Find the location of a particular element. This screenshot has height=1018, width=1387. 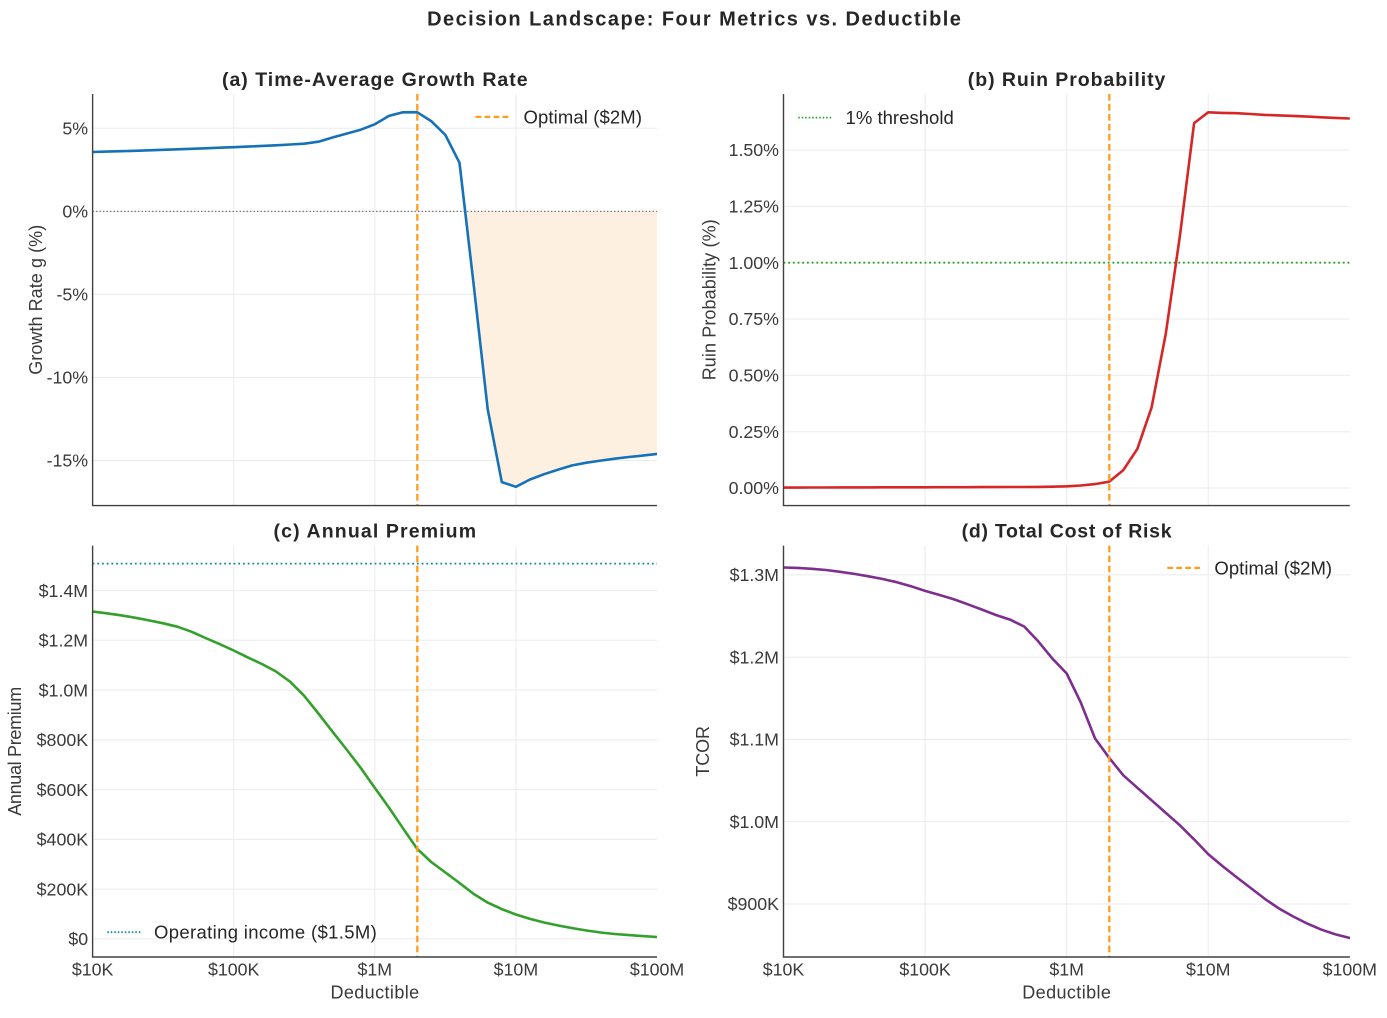

svg-text: (c) Annual Premium is located at coordinates (375, 532).